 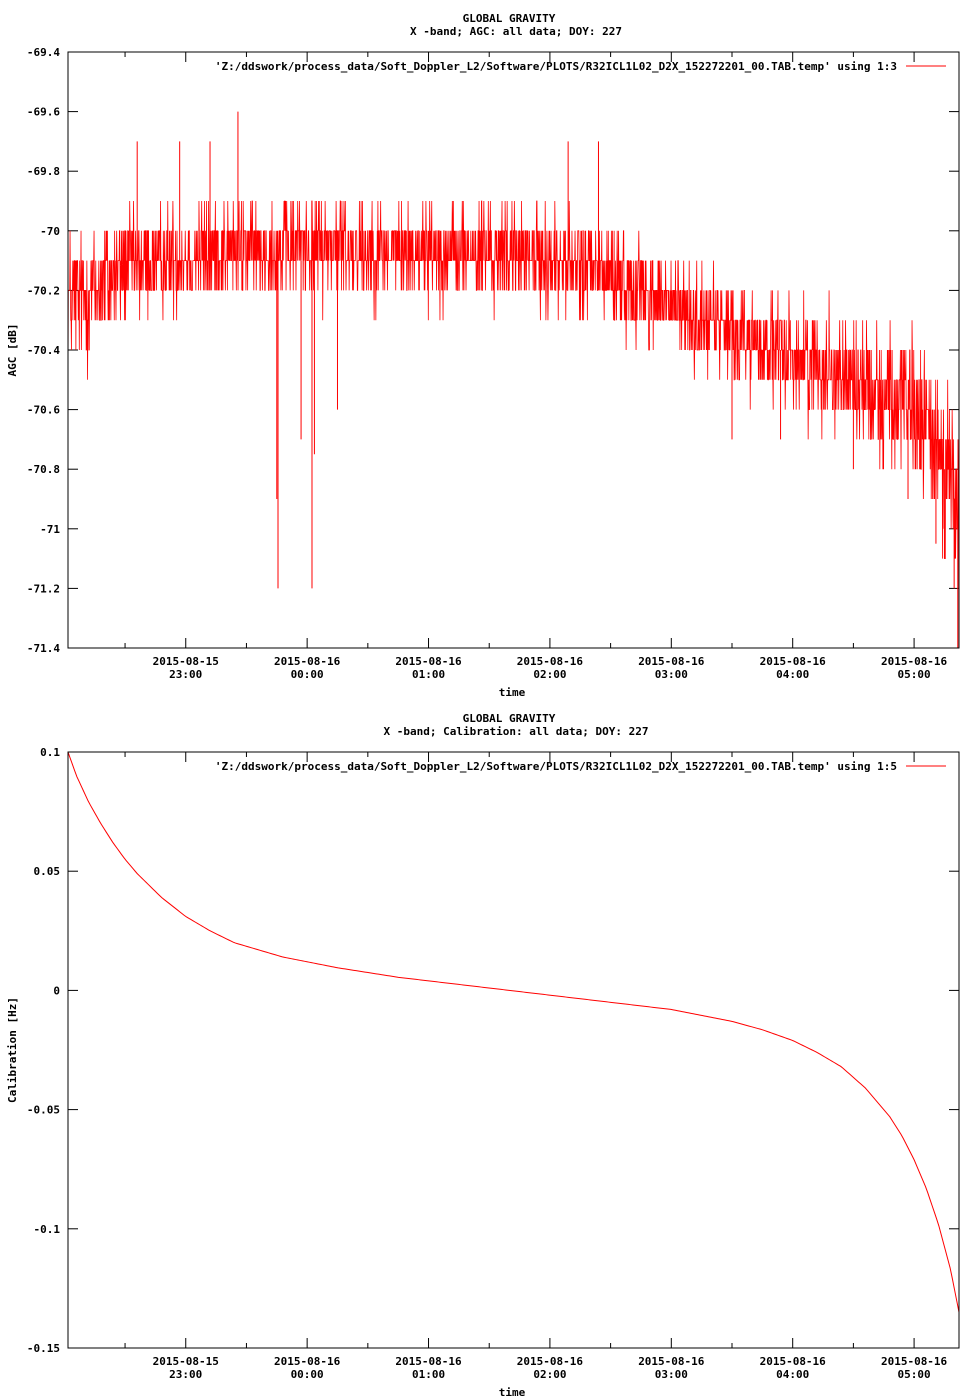 What do you see at coordinates (43, 171) in the screenshot?
I see `y-tick-label: -69.8` at bounding box center [43, 171].